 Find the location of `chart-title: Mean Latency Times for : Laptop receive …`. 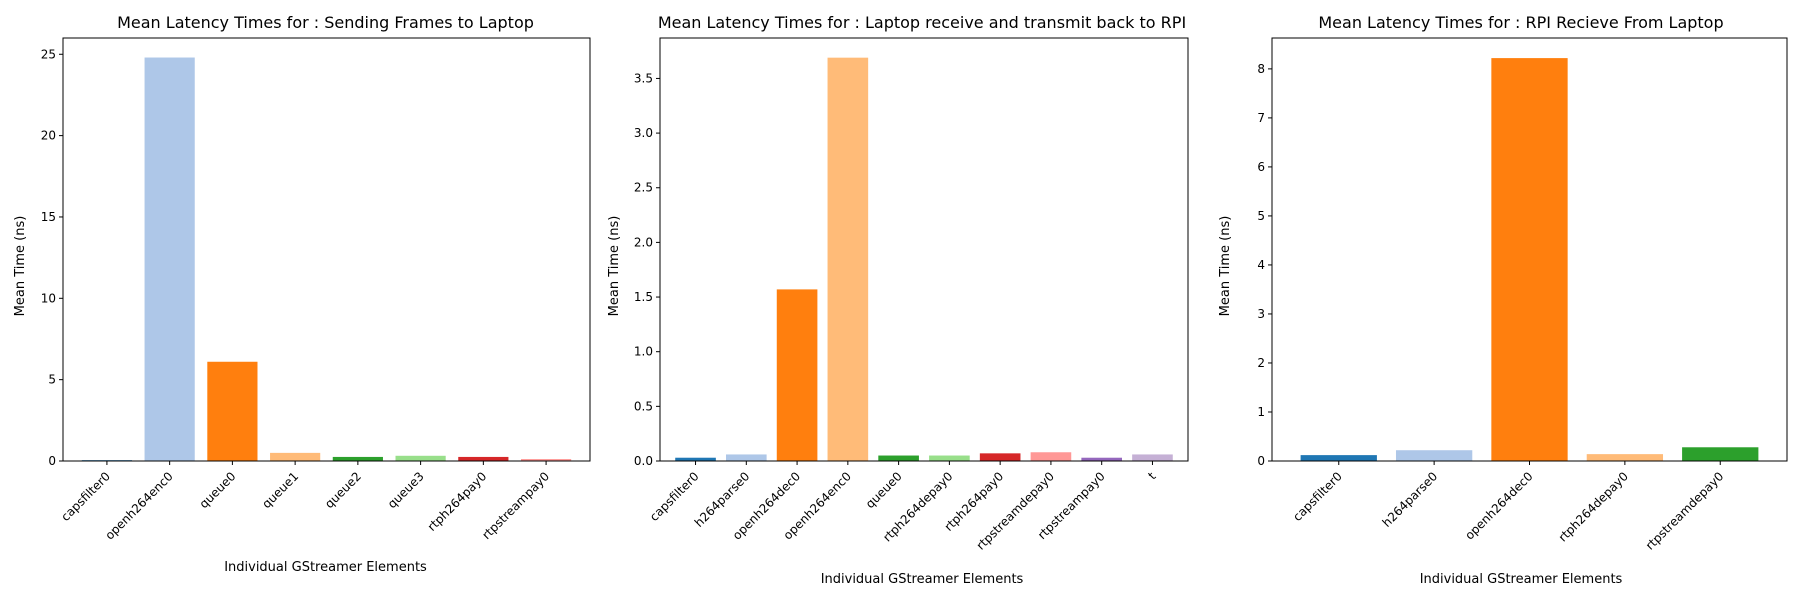

chart-title: Mean Latency Times for : Laptop receive … is located at coordinates (922, 22).